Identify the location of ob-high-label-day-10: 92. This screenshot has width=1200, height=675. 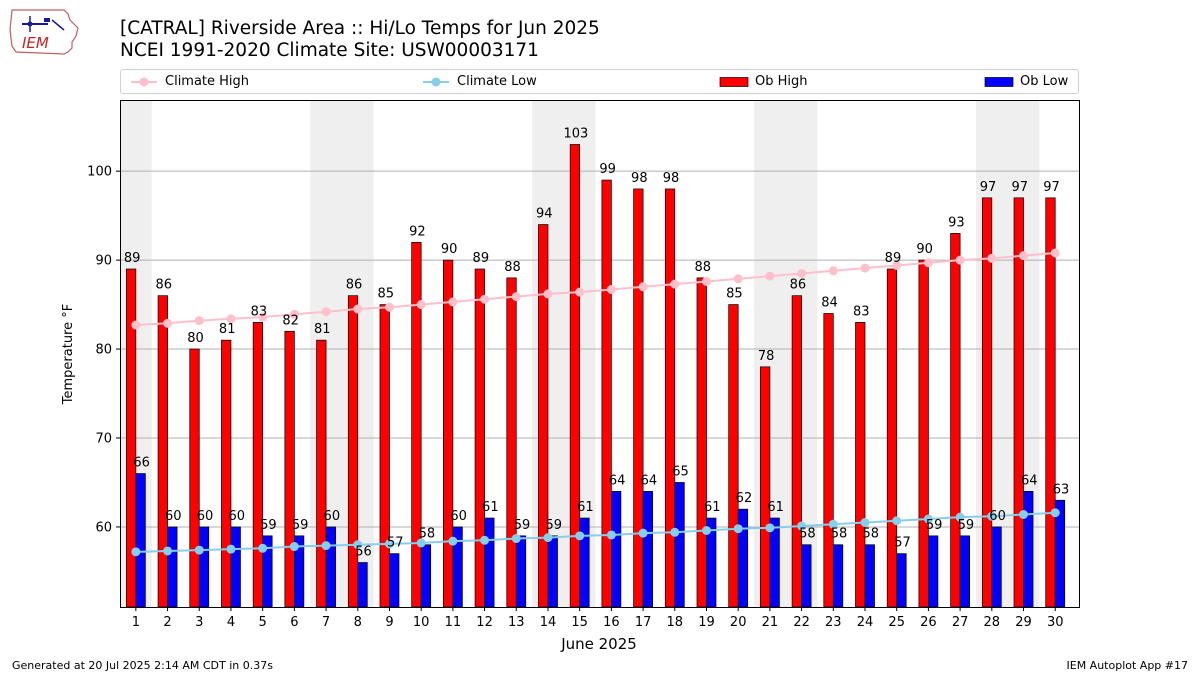
(417, 231).